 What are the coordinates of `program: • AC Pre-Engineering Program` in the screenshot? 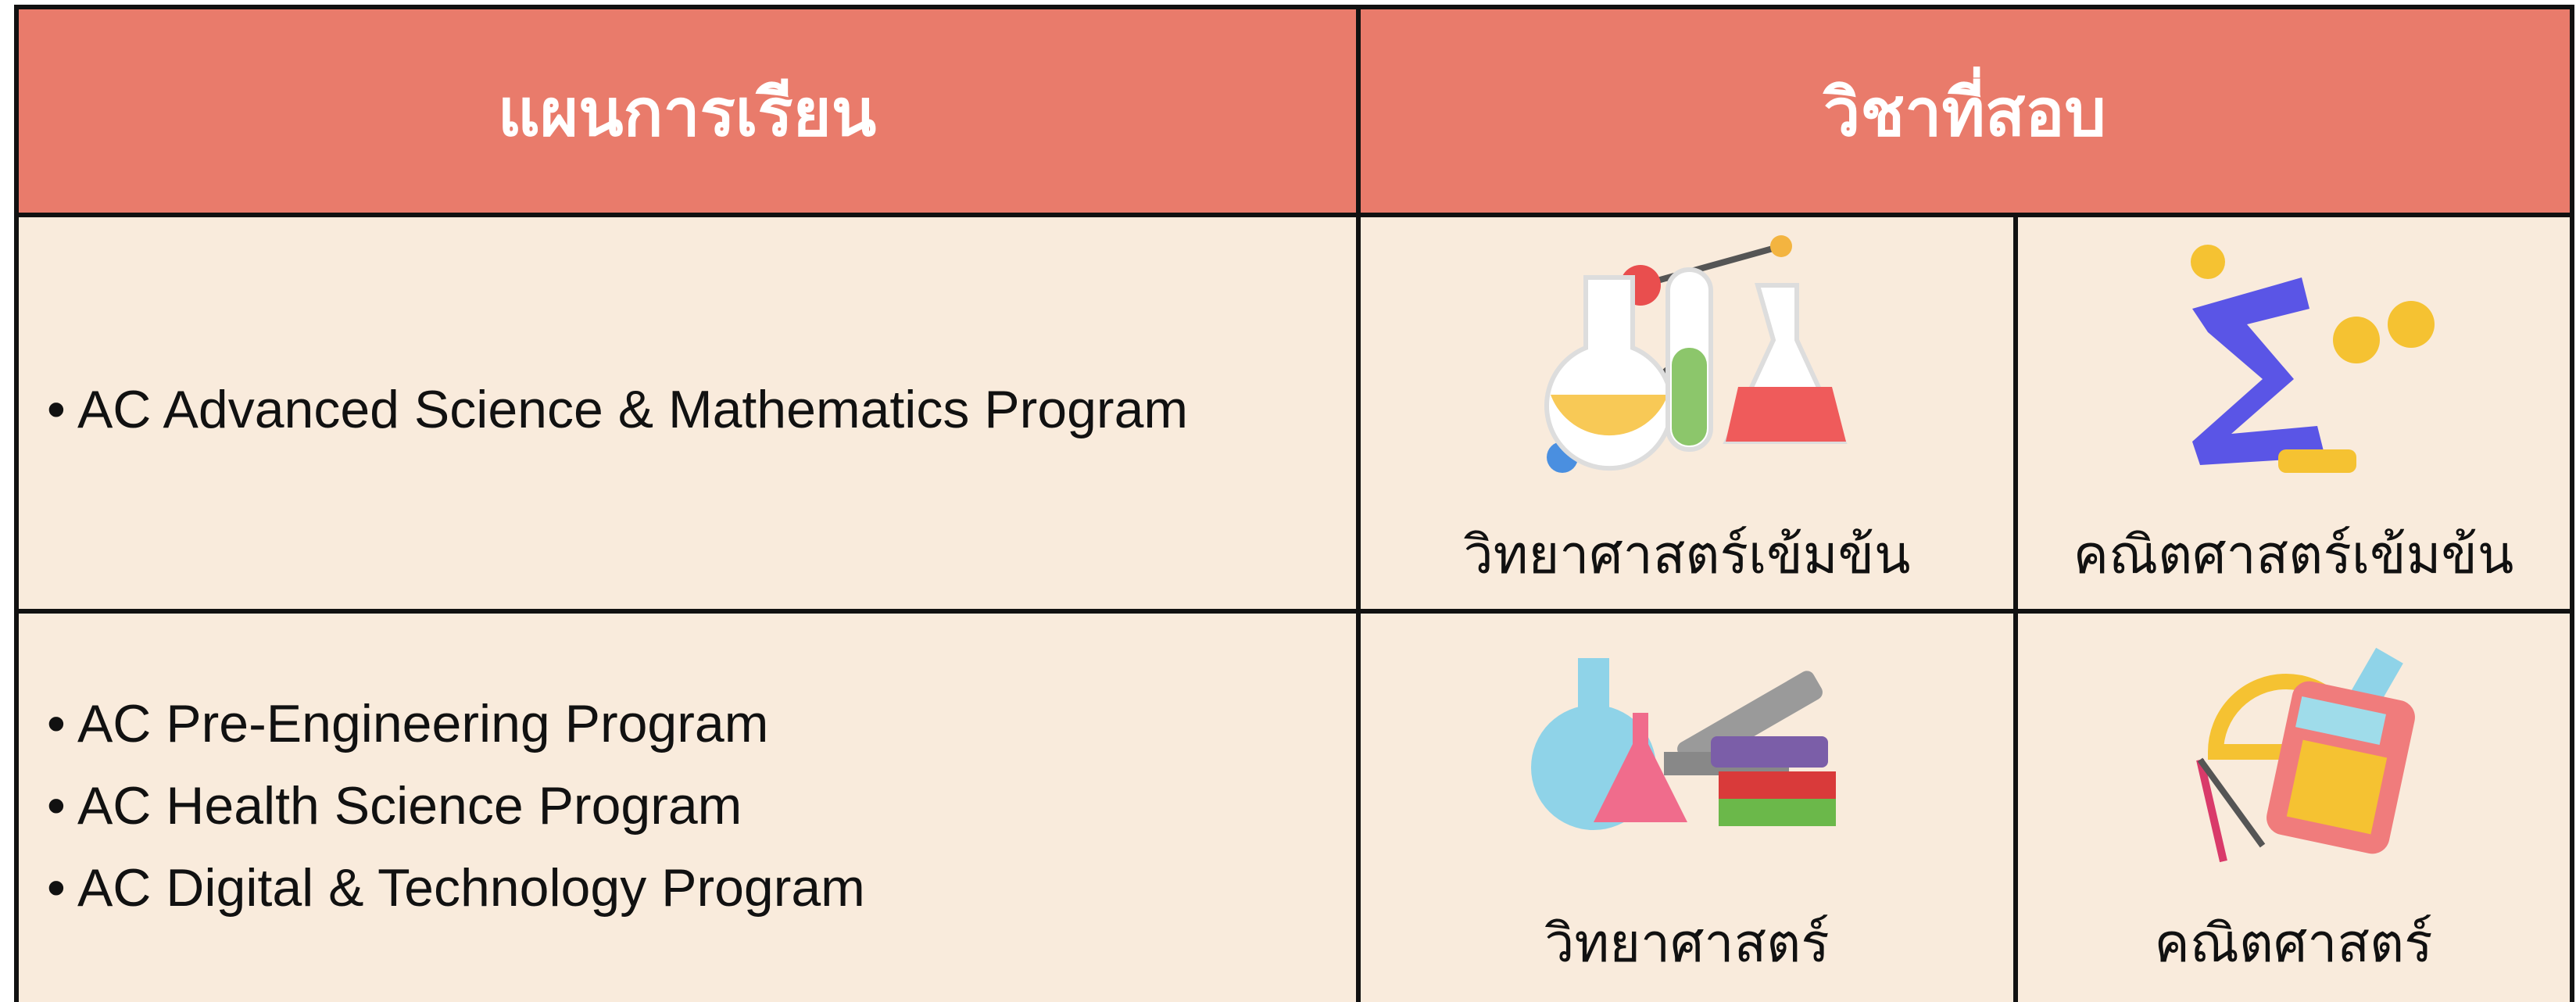 It's located at (408, 723).